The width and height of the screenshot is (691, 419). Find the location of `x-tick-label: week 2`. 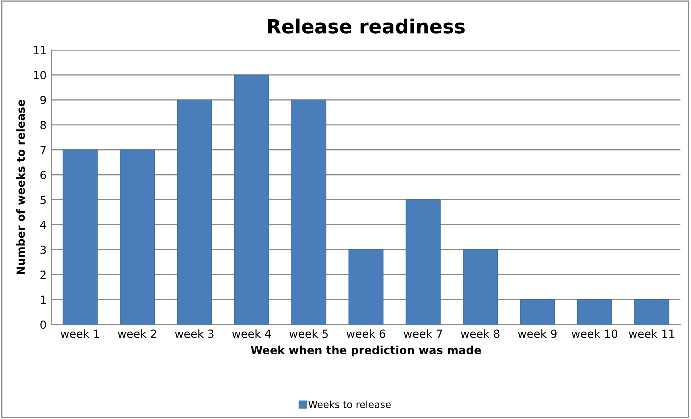

x-tick-label: week 2 is located at coordinates (137, 334).